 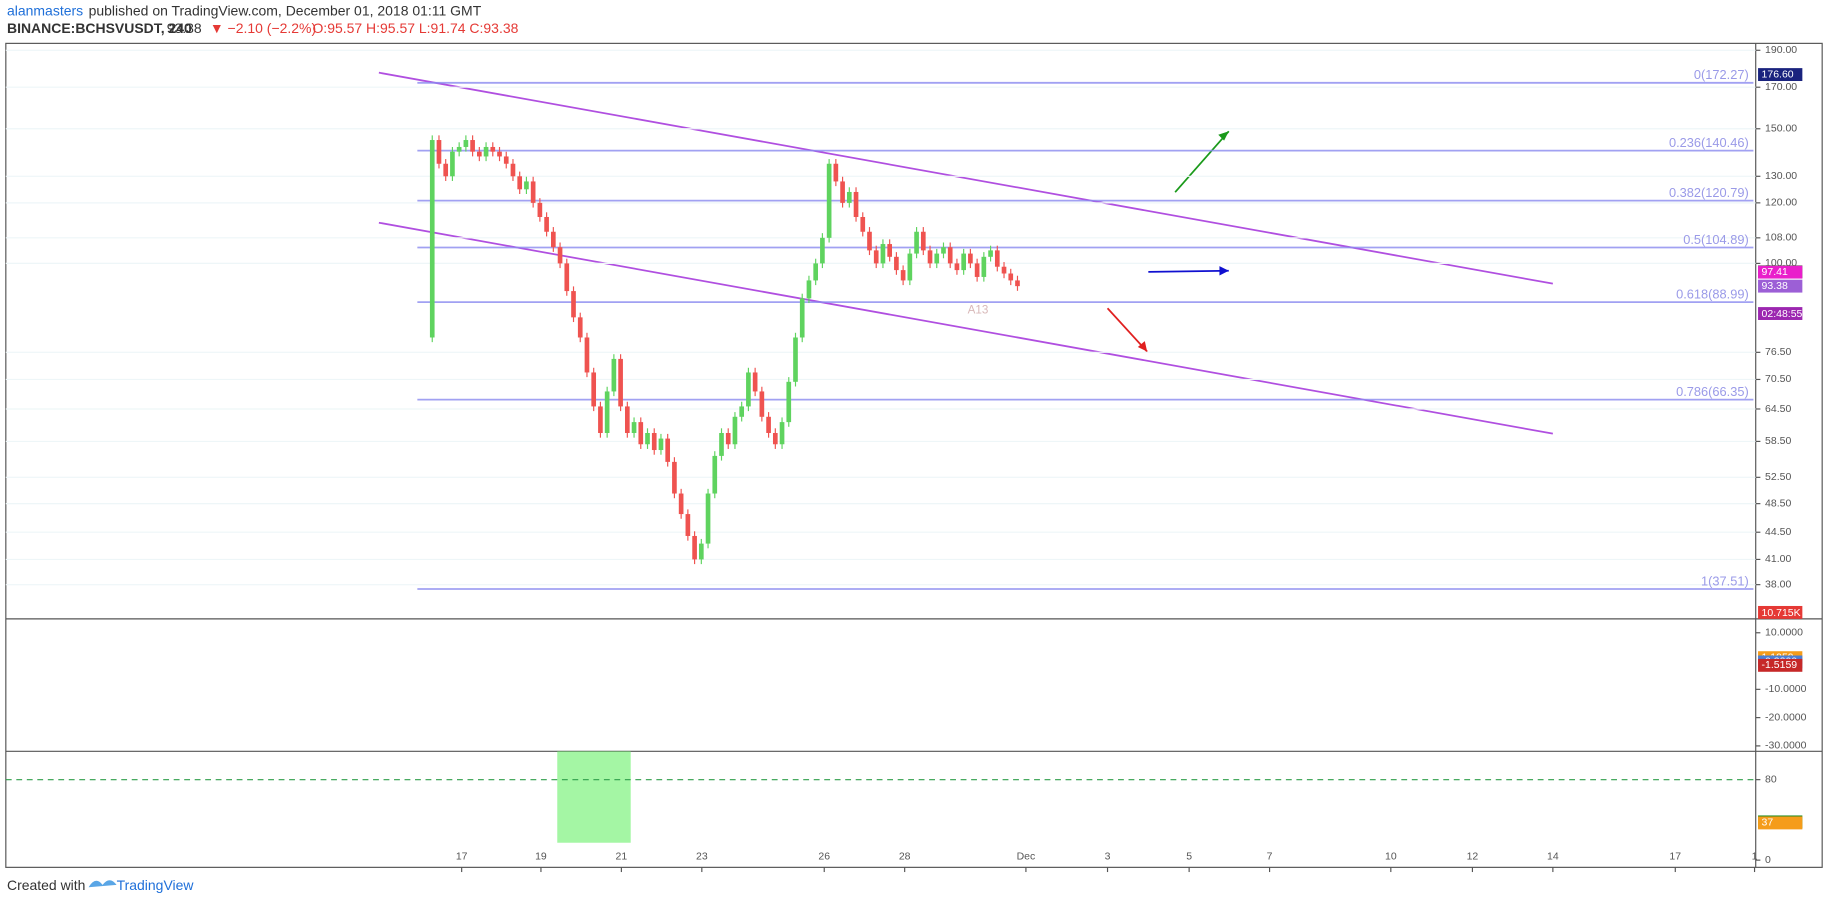 I want to click on y-tick-label: -30.0000, so click(x=1786, y=746).